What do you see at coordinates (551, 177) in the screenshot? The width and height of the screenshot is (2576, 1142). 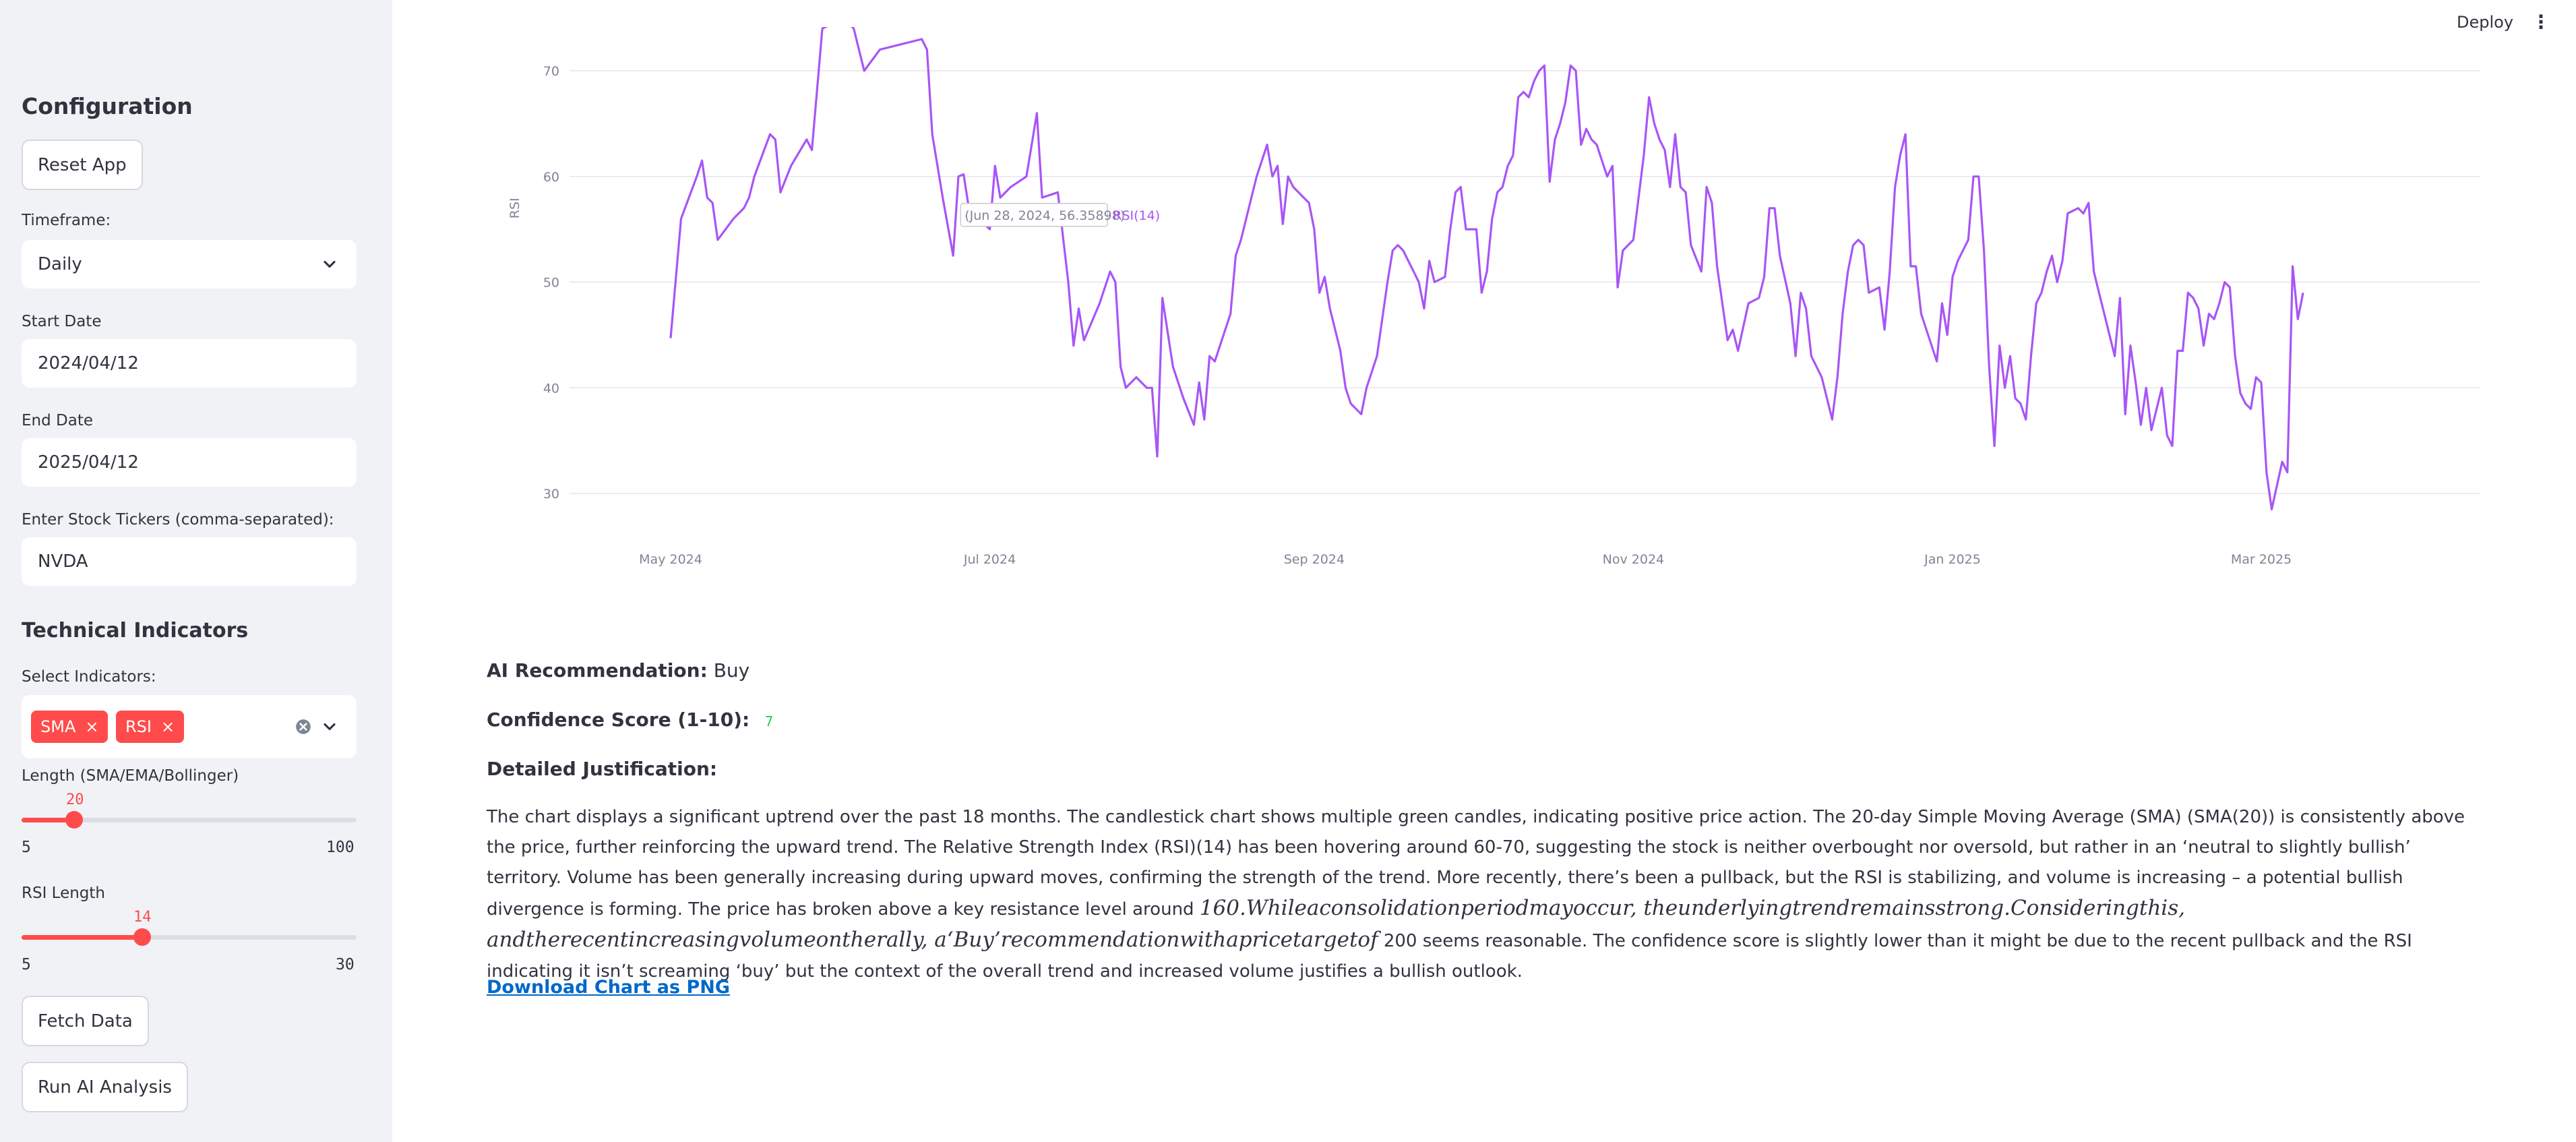 I see `y-tick-label: 60` at bounding box center [551, 177].